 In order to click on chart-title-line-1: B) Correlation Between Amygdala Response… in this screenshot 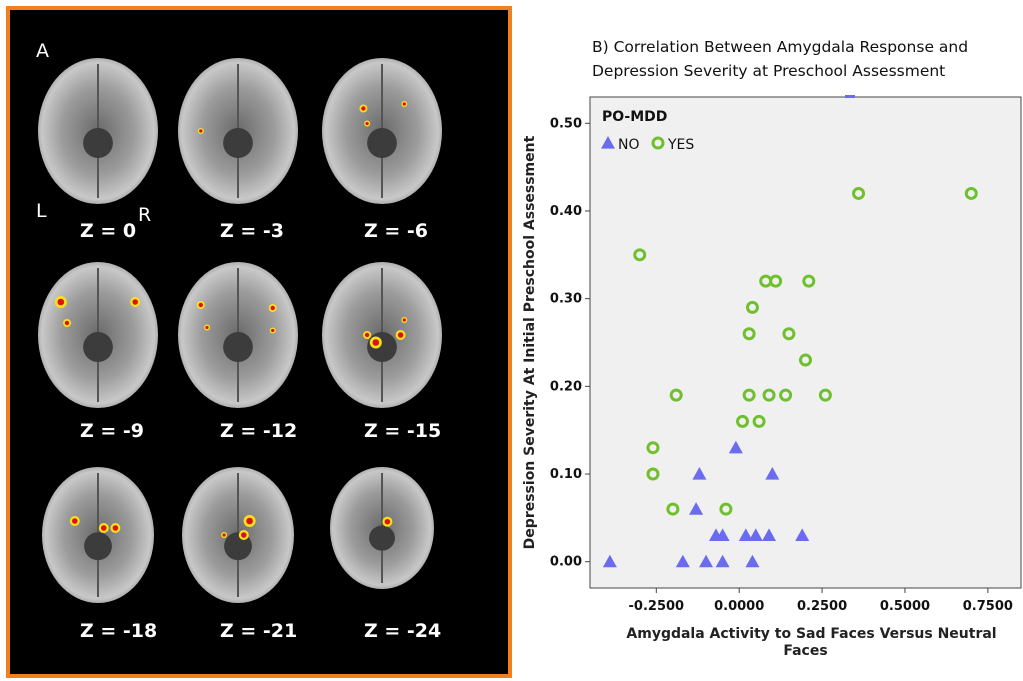, I will do `click(780, 47)`.